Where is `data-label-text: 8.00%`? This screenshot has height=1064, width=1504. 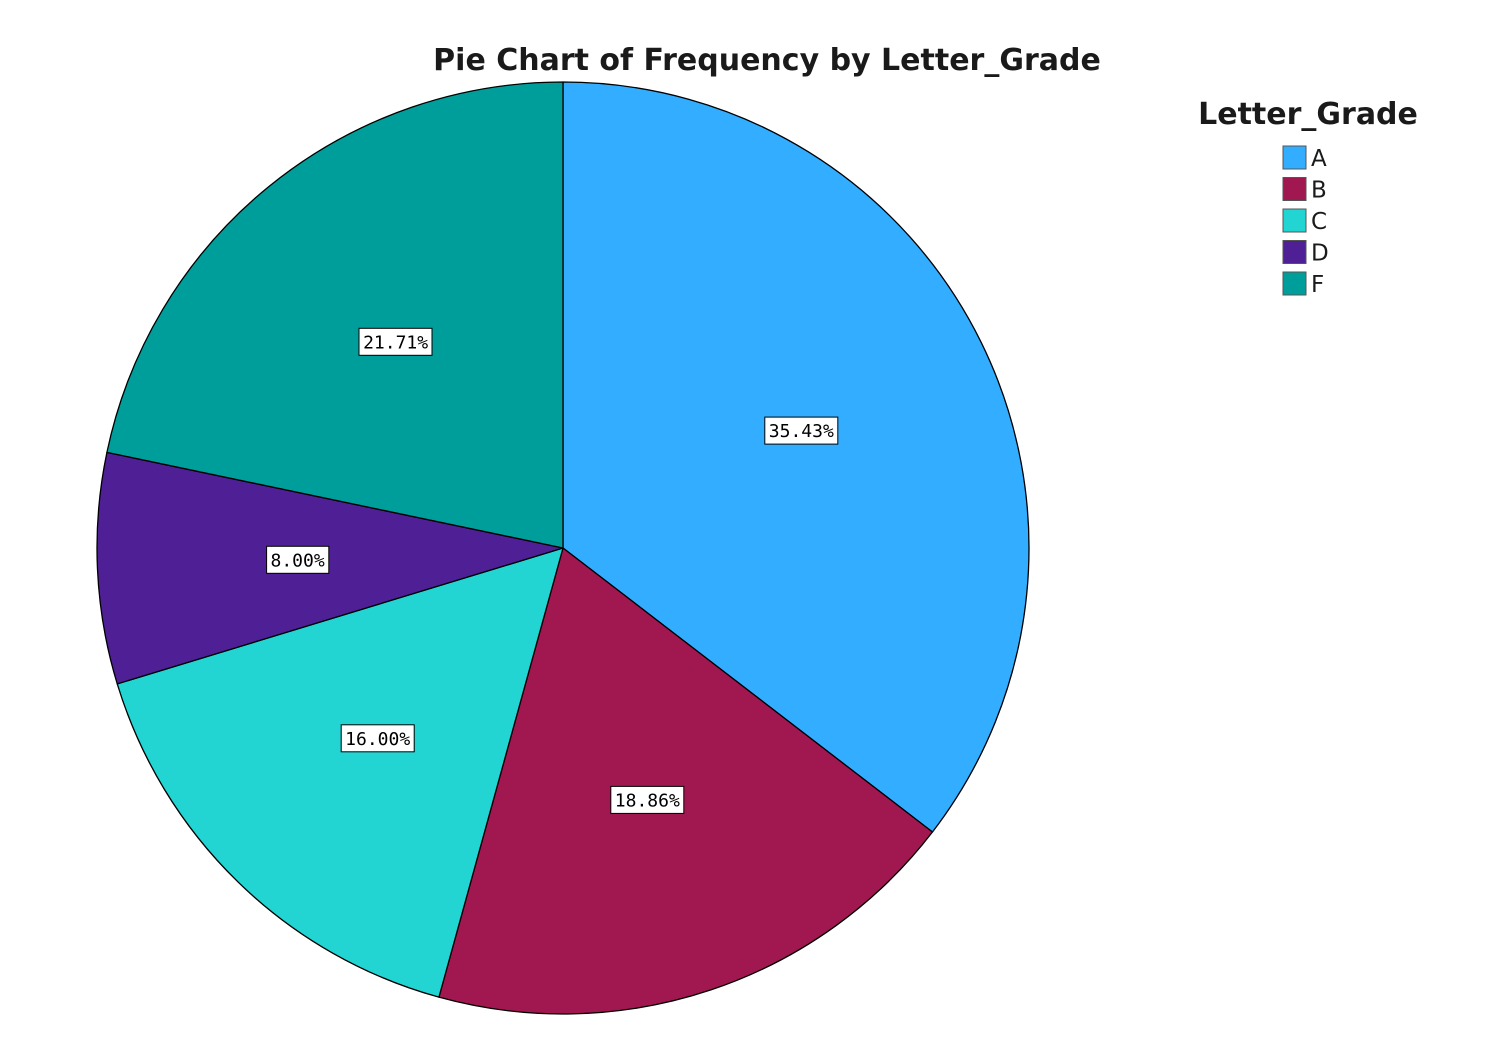
data-label-text: 8.00% is located at coordinates (298, 560).